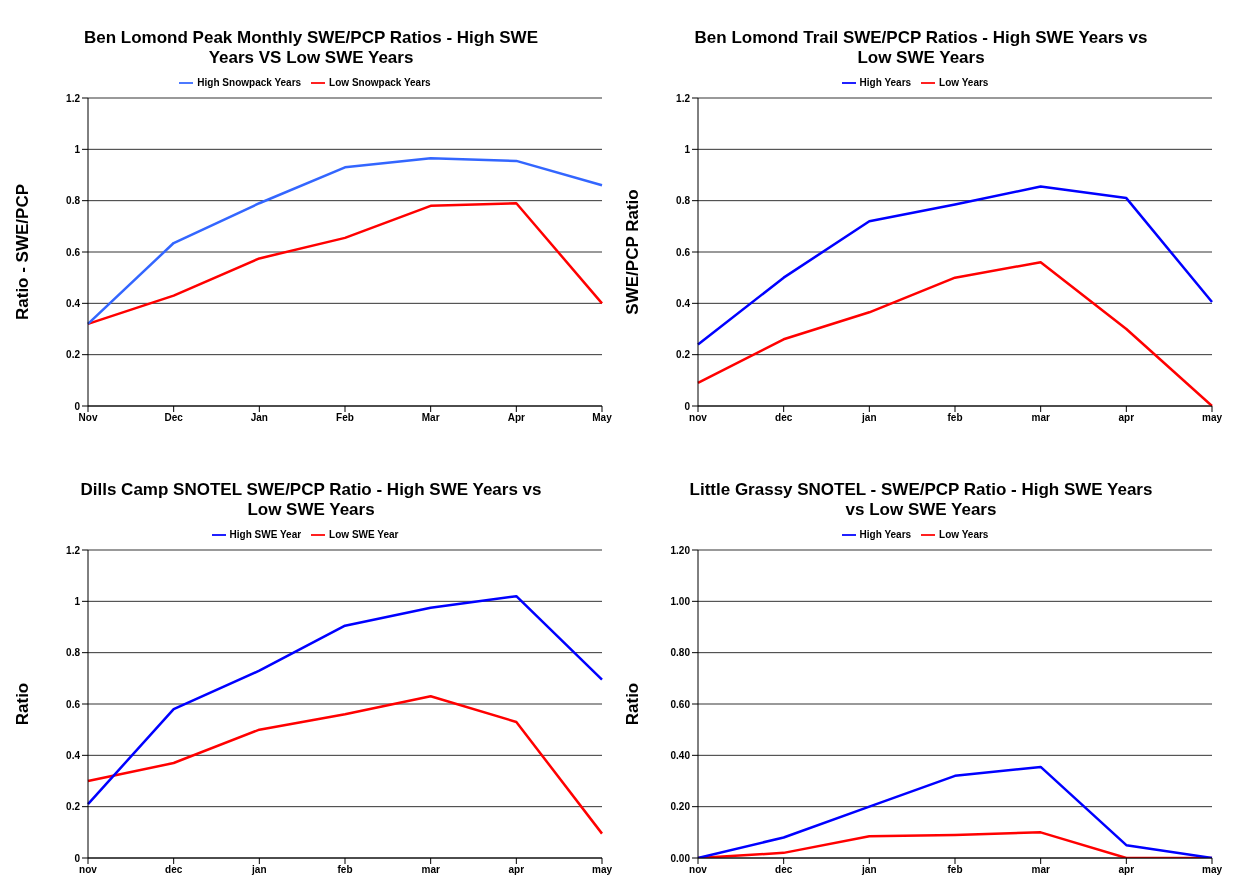 The image size is (1233, 886). What do you see at coordinates (680, 704) in the screenshot?
I see `y-tick-label: 0.60` at bounding box center [680, 704].